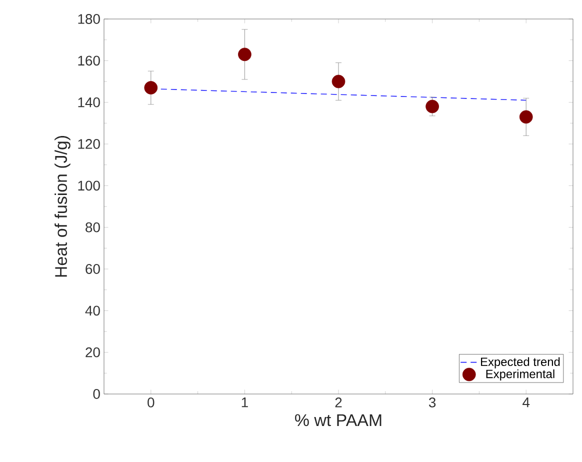  I want to click on y-tick-label: 140, so click(89, 102).